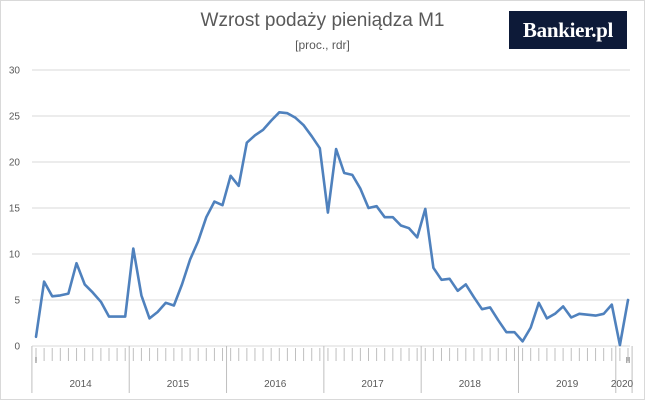 This screenshot has width=645, height=400. What do you see at coordinates (275, 384) in the screenshot?
I see `x-year-label: 2016` at bounding box center [275, 384].